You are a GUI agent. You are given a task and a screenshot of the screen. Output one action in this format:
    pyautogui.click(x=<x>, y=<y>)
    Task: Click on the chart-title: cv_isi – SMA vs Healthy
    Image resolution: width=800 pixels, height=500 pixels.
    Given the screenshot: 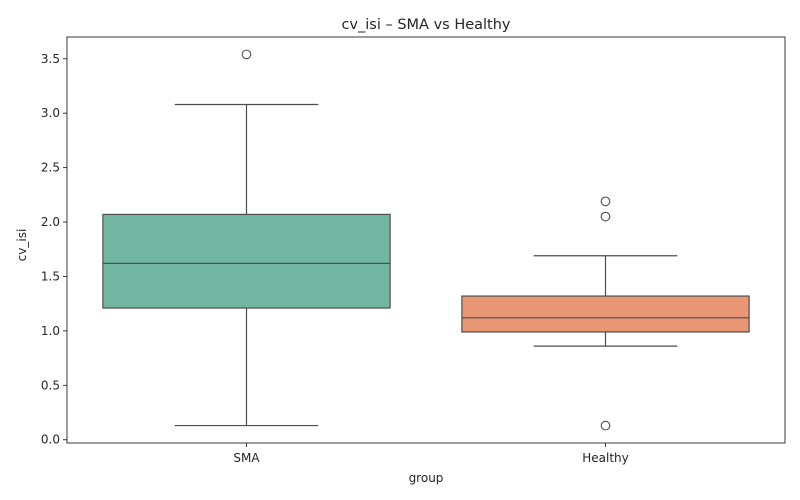 What is the action you would take?
    pyautogui.click(x=425, y=25)
    